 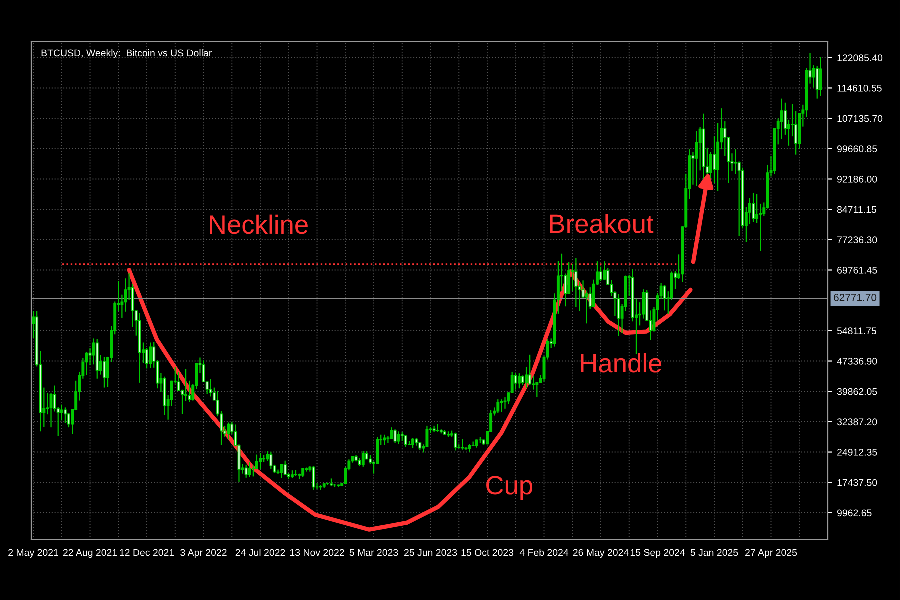 I want to click on y-tick-label: 32387.20, so click(x=857, y=422).